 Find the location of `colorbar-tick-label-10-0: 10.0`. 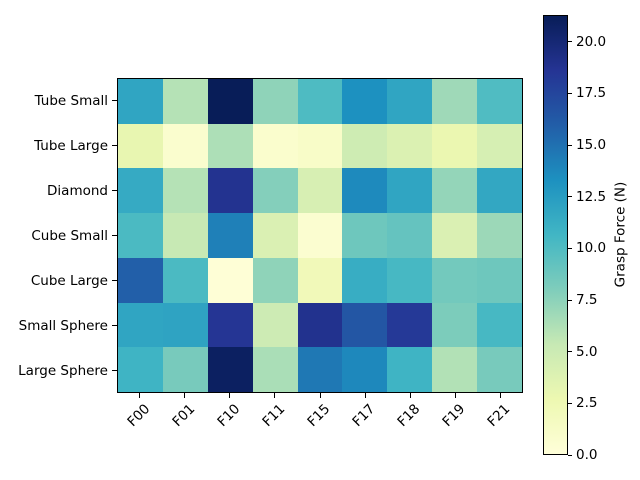

colorbar-tick-label-10-0: 10.0 is located at coordinates (591, 248).